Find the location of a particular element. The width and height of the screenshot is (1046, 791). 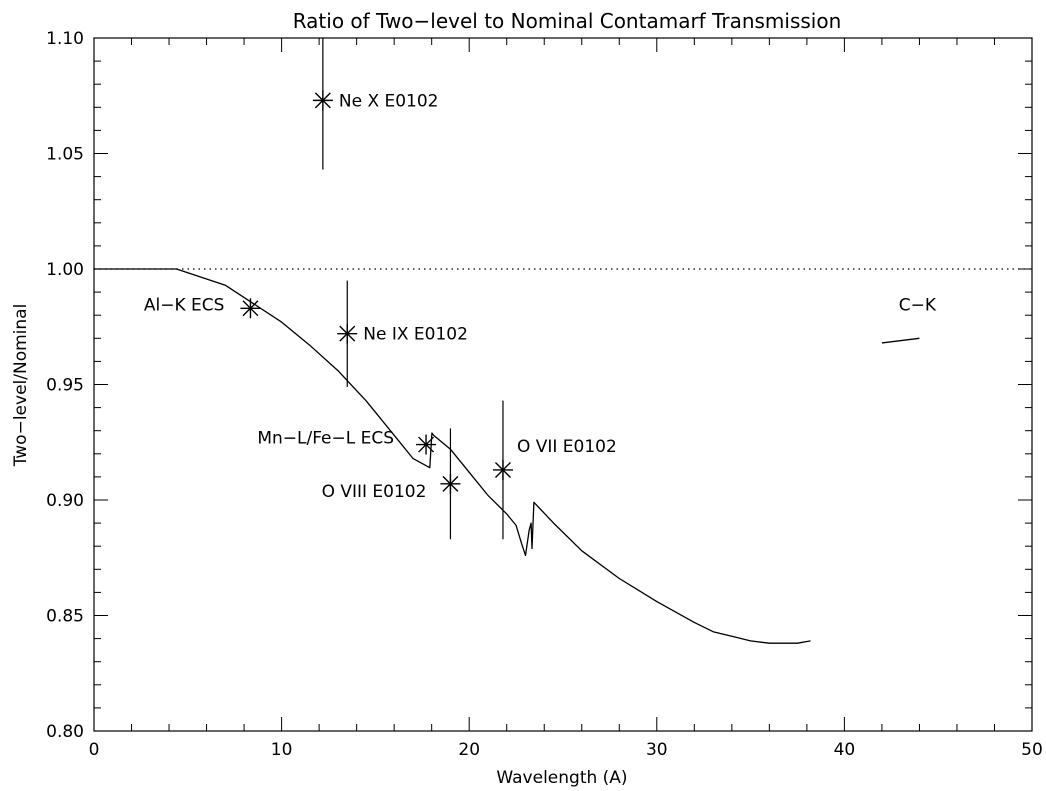

y-tick-label: 0.80 is located at coordinates (65, 732).